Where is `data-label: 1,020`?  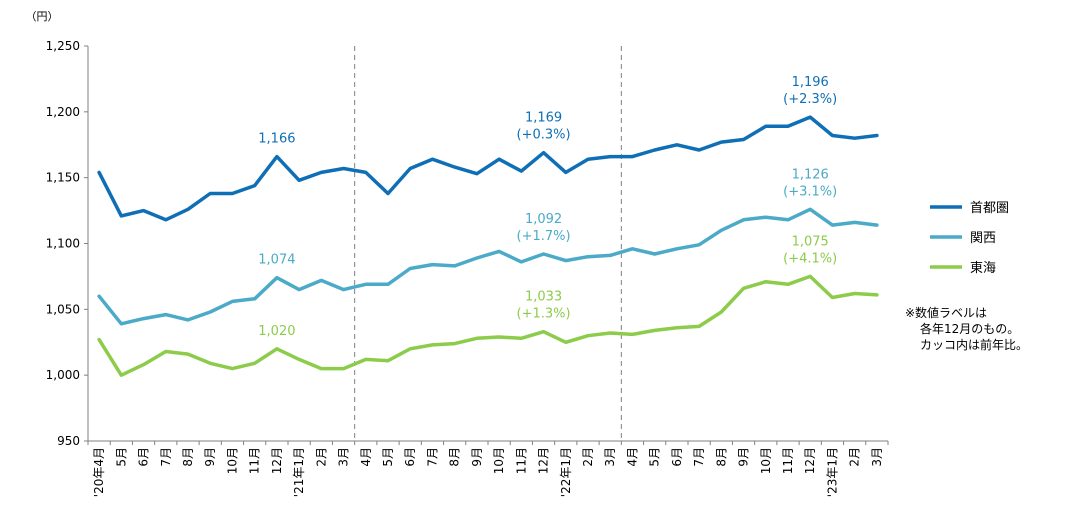
data-label: 1,020 is located at coordinates (276, 331).